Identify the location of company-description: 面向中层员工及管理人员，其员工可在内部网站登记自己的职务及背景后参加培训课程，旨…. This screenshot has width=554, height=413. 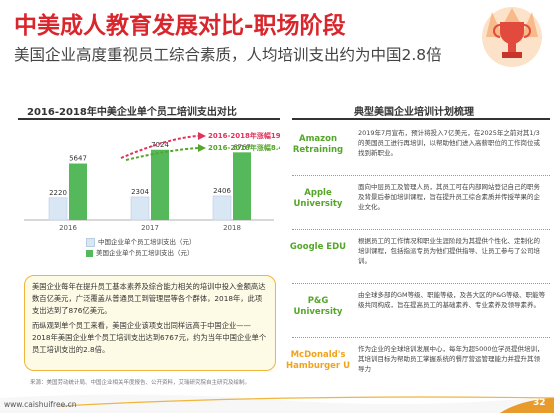
(449, 197).